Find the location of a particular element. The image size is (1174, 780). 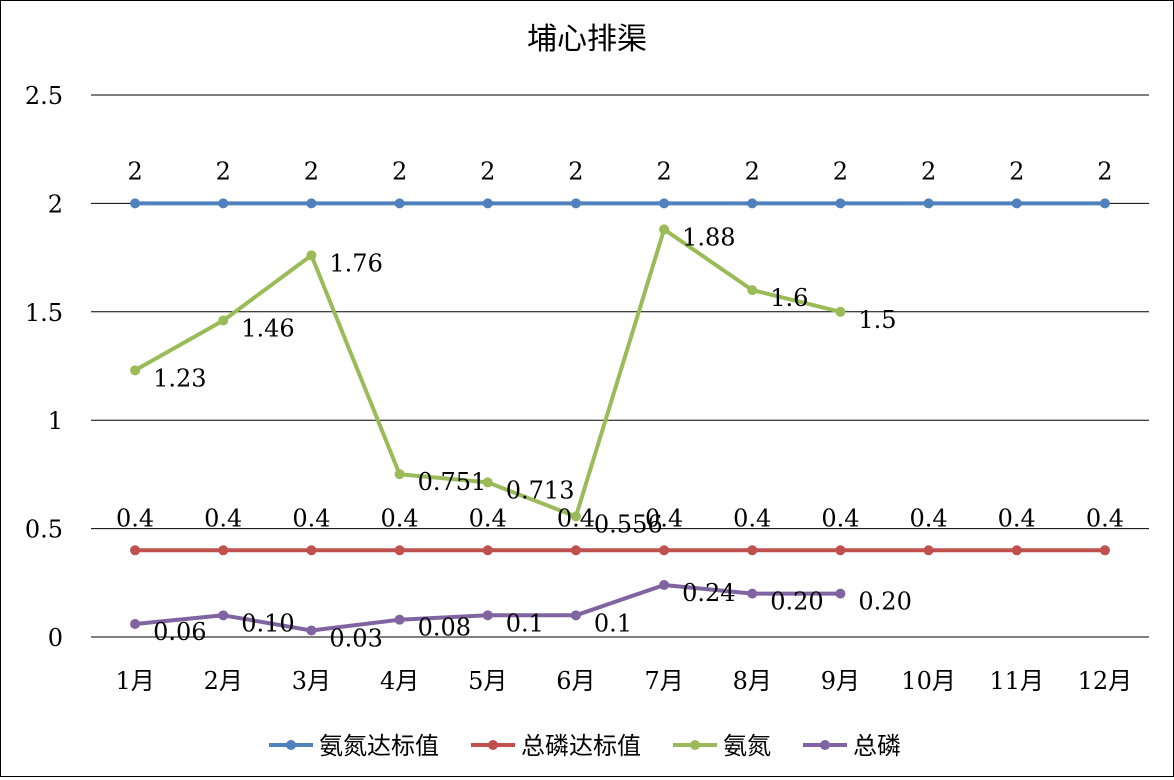

legend-label: 氨氮达标值 is located at coordinates (379, 746).